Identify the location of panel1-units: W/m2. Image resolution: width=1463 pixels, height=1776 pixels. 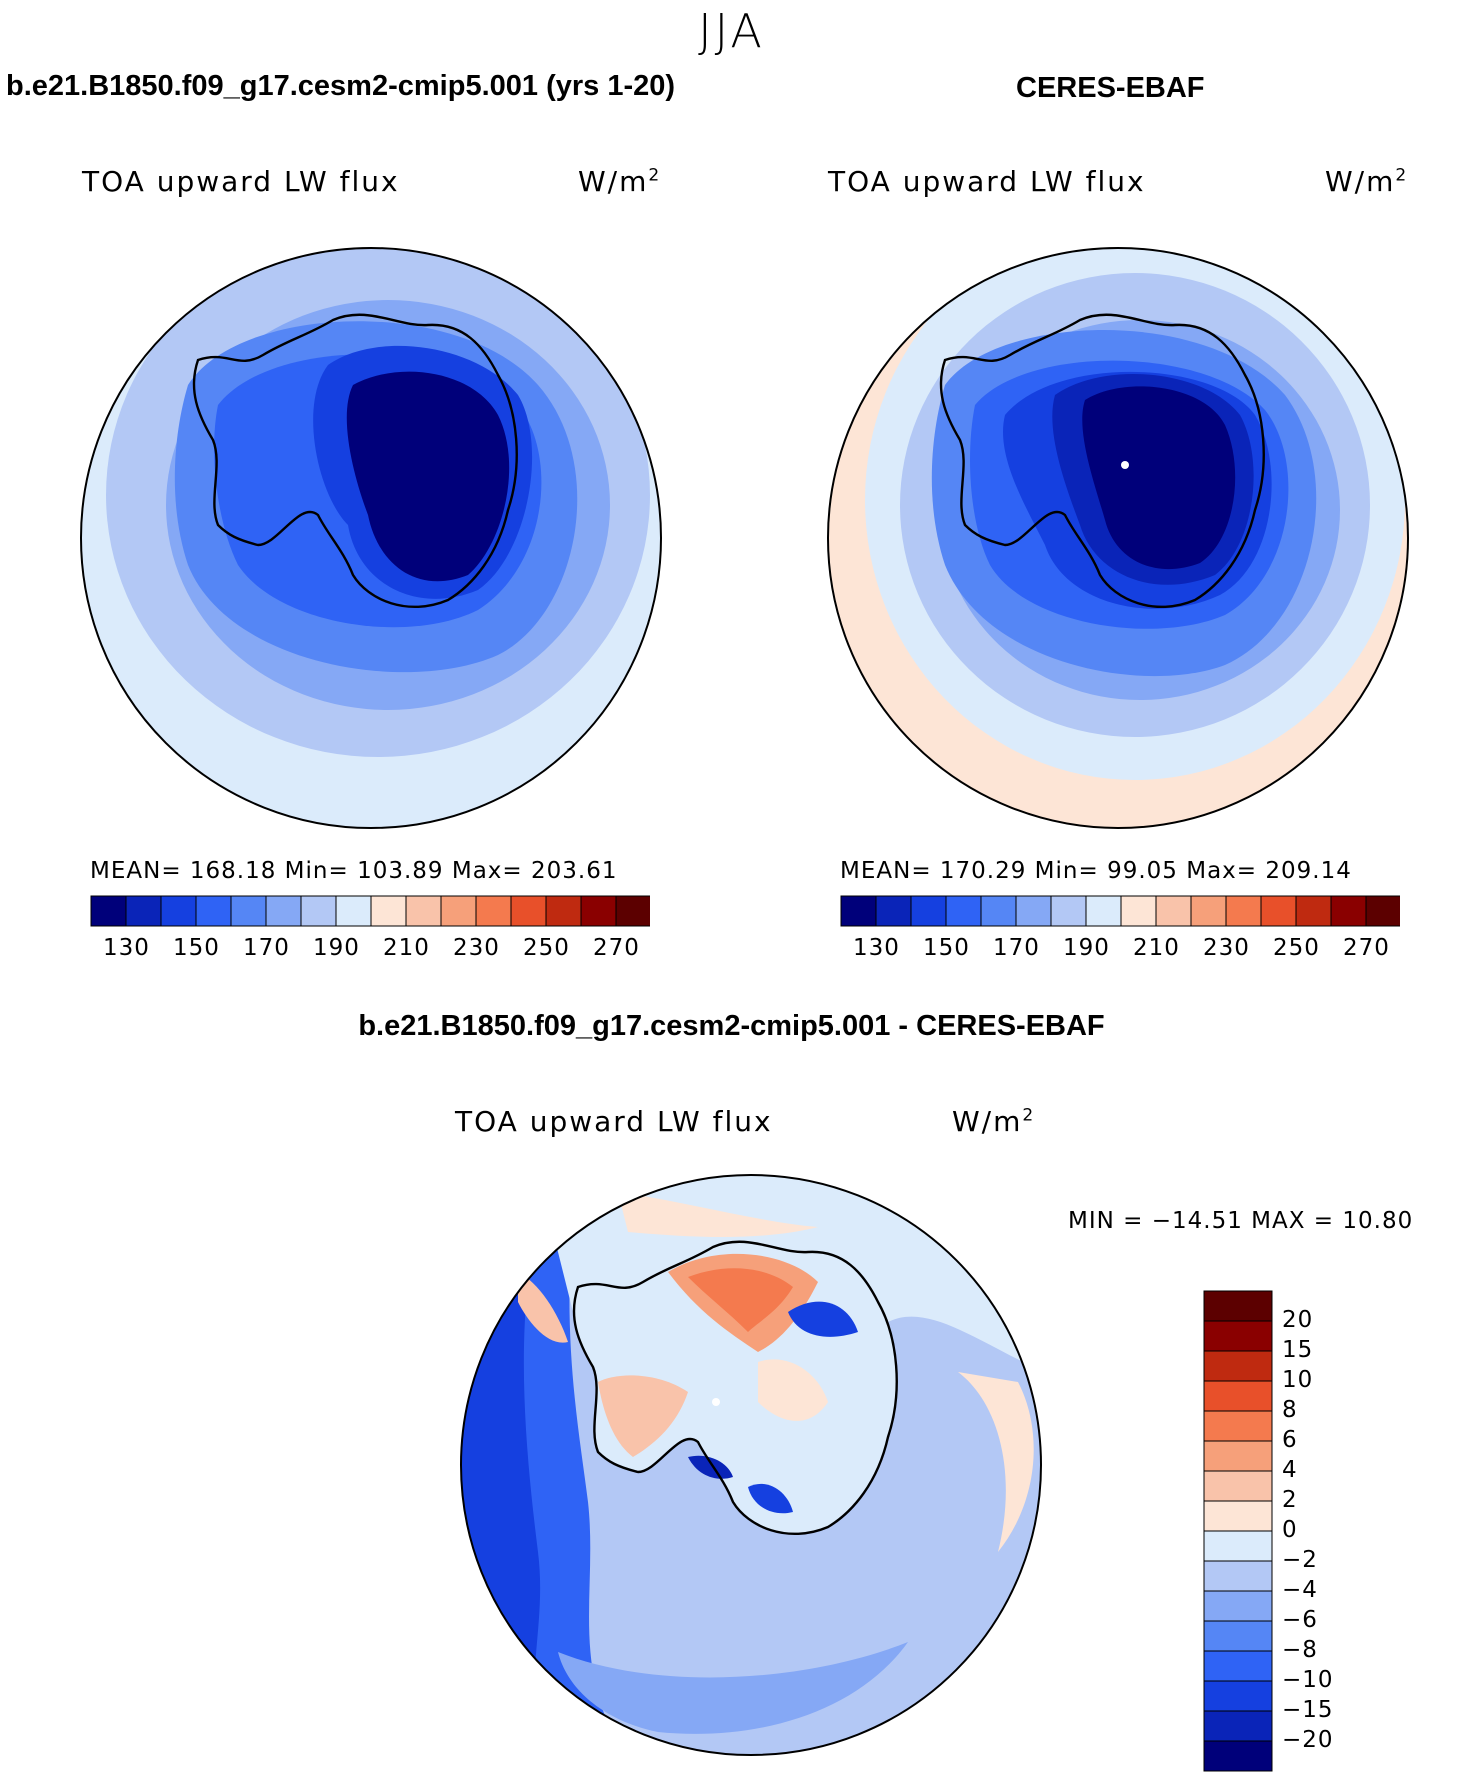
(620, 181).